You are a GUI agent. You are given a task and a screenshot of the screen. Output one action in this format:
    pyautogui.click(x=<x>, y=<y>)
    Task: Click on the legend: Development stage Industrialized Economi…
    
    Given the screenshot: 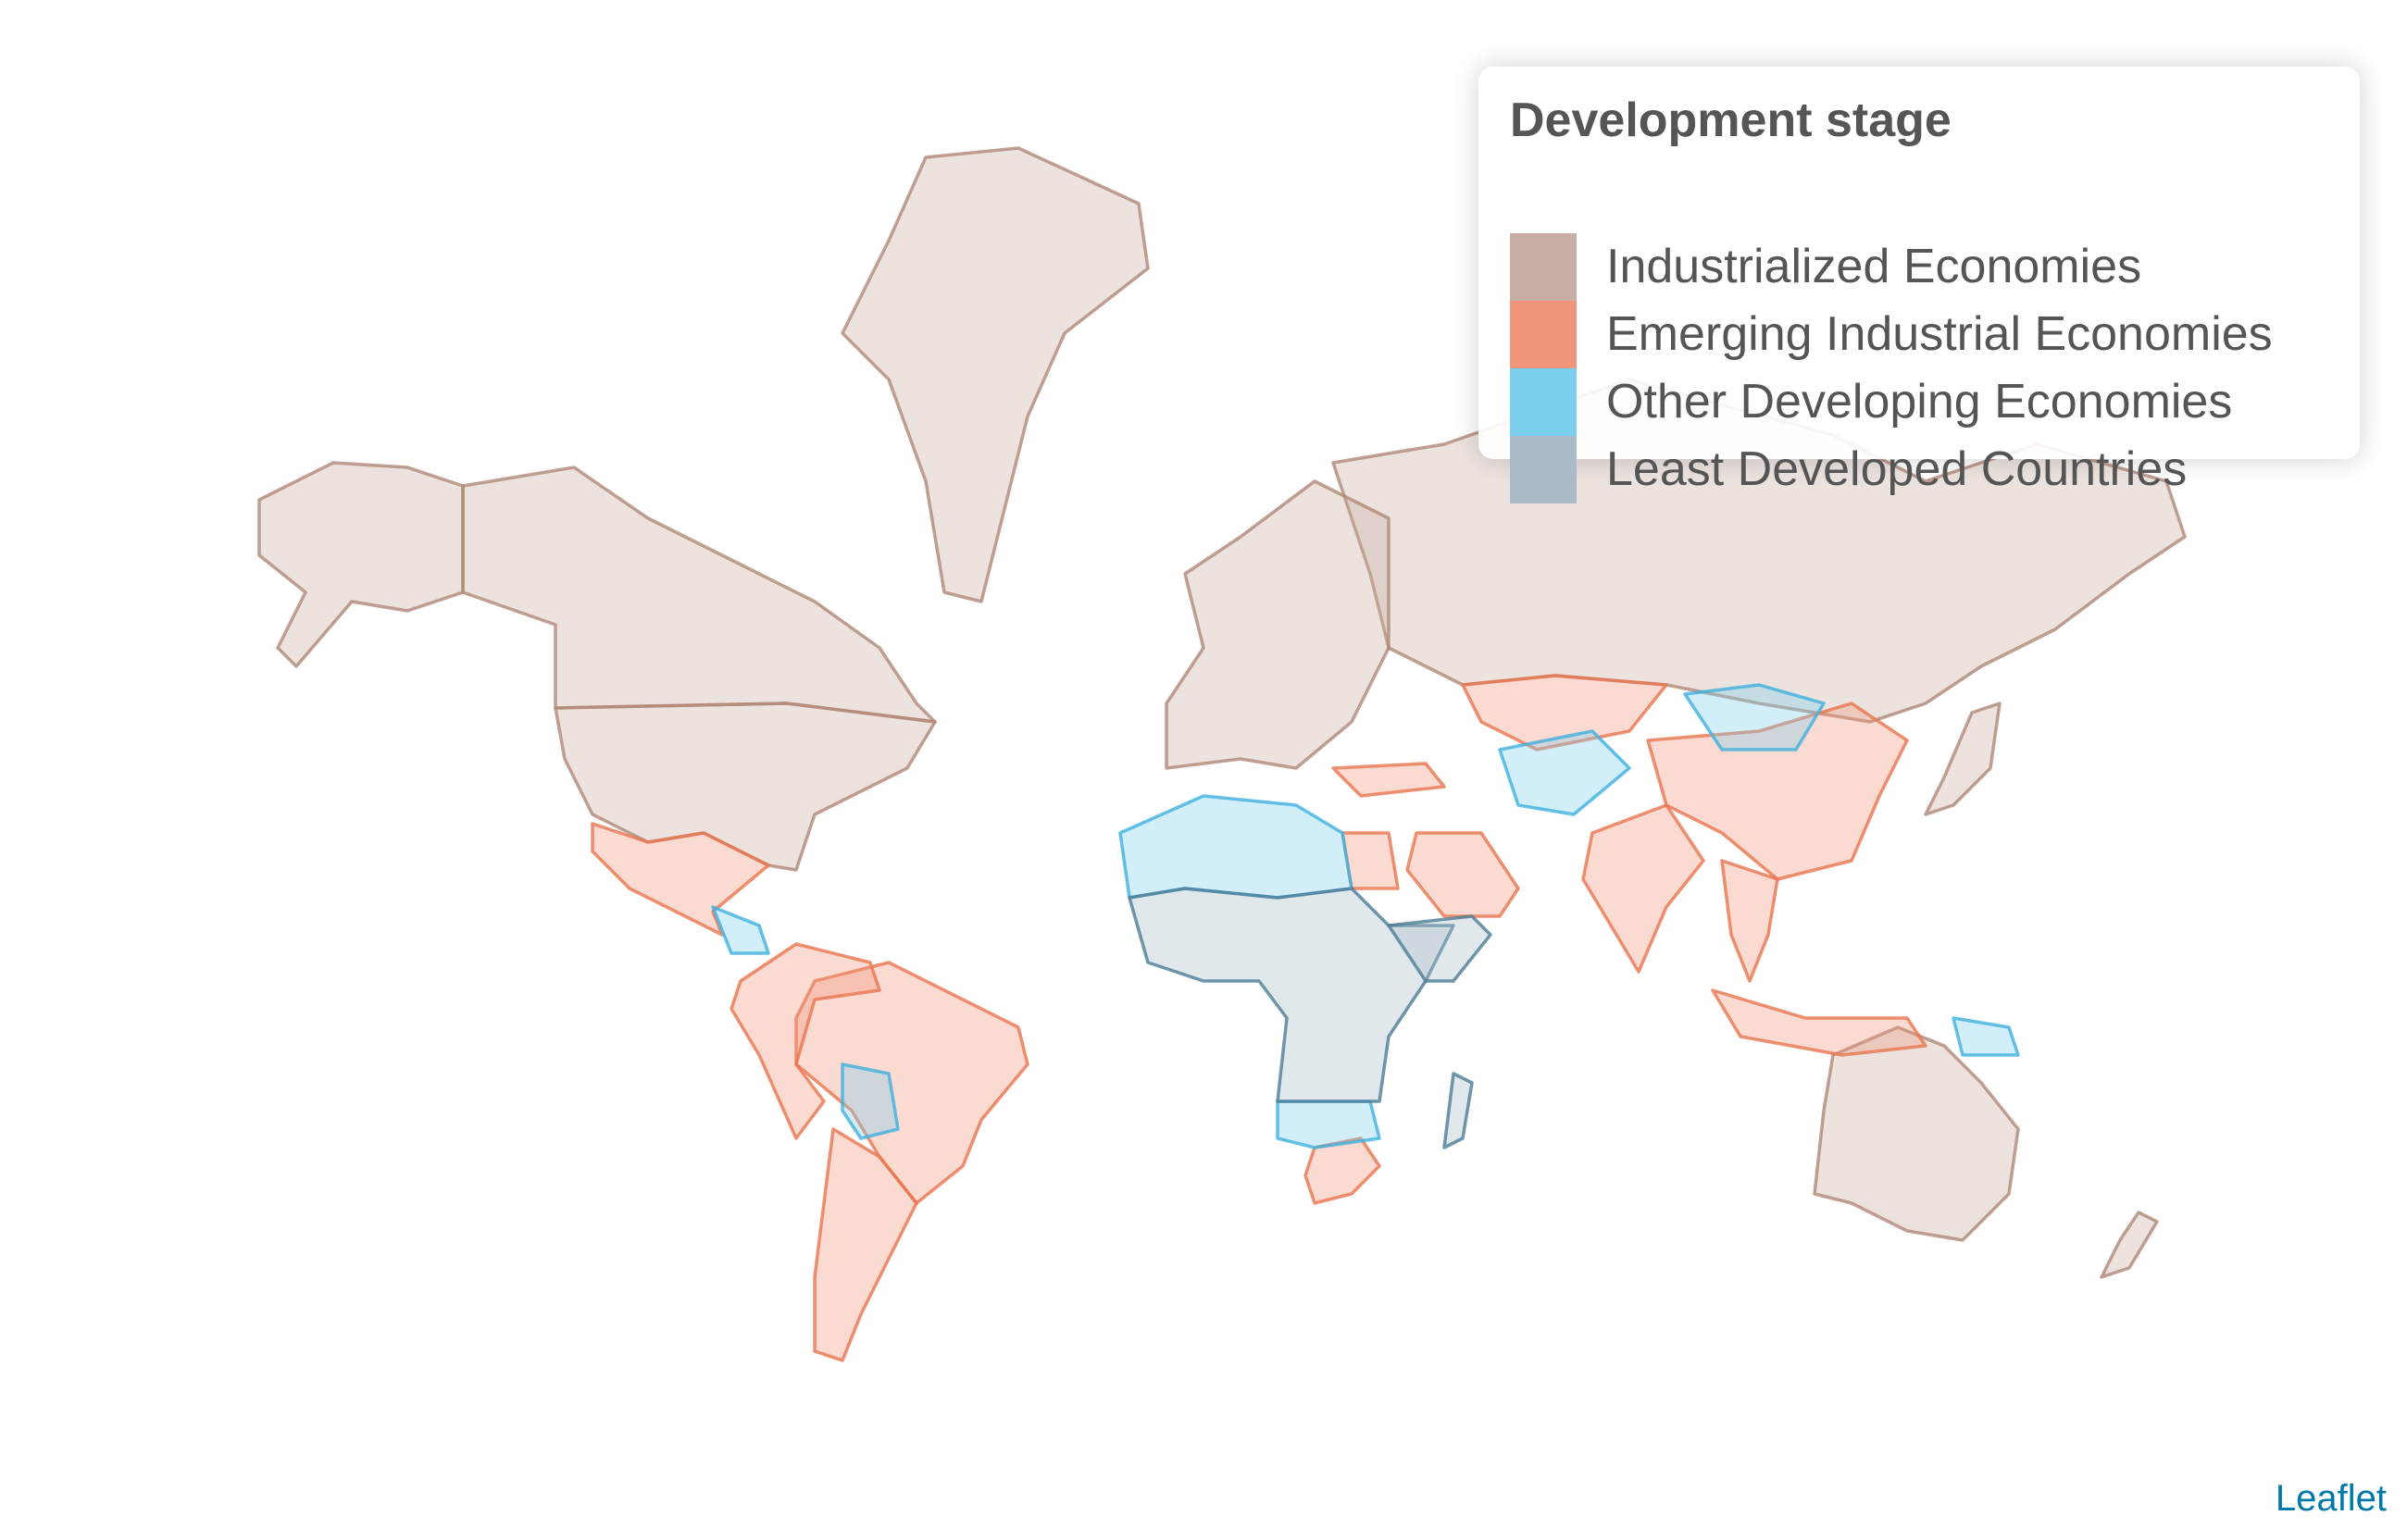 What is the action you would take?
    pyautogui.click(x=1919, y=285)
    